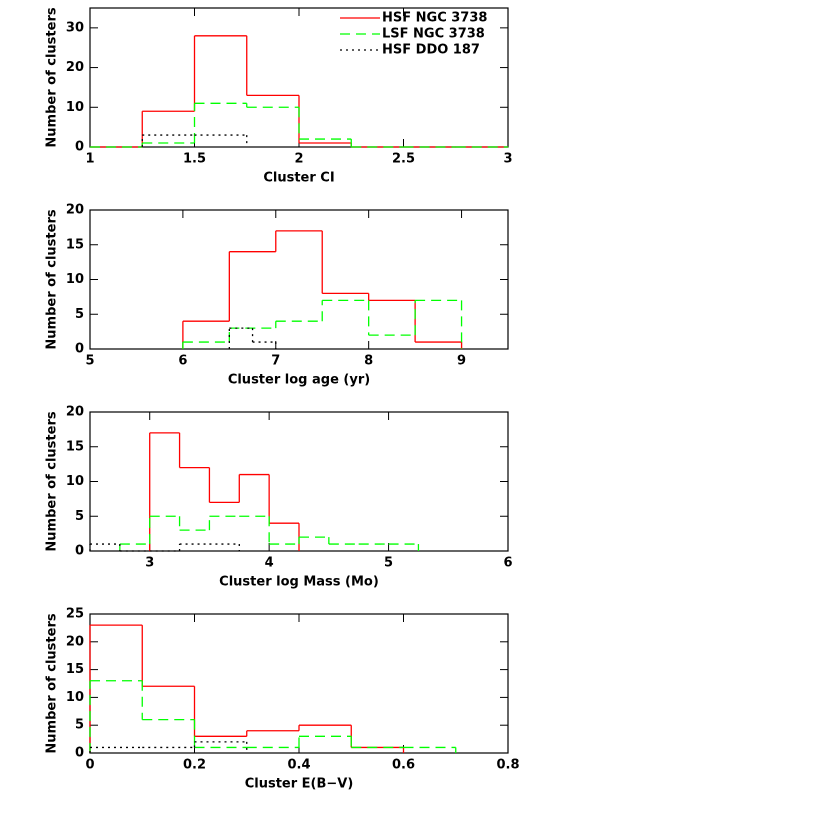 The width and height of the screenshot is (830, 830). What do you see at coordinates (403, 159) in the screenshot?
I see `x-tick-label: 2.5` at bounding box center [403, 159].